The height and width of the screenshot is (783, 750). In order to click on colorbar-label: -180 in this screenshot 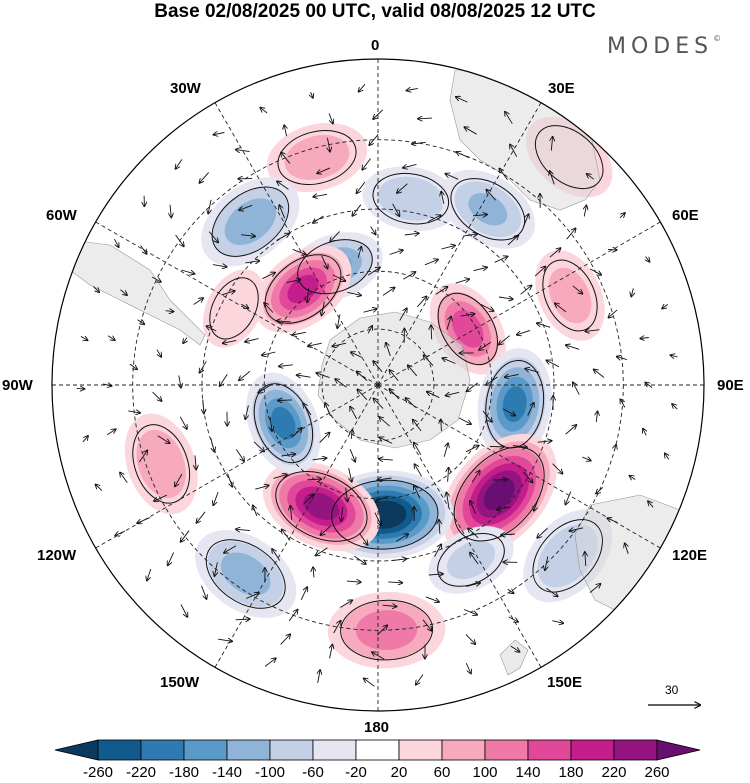, I will do `click(184, 772)`.